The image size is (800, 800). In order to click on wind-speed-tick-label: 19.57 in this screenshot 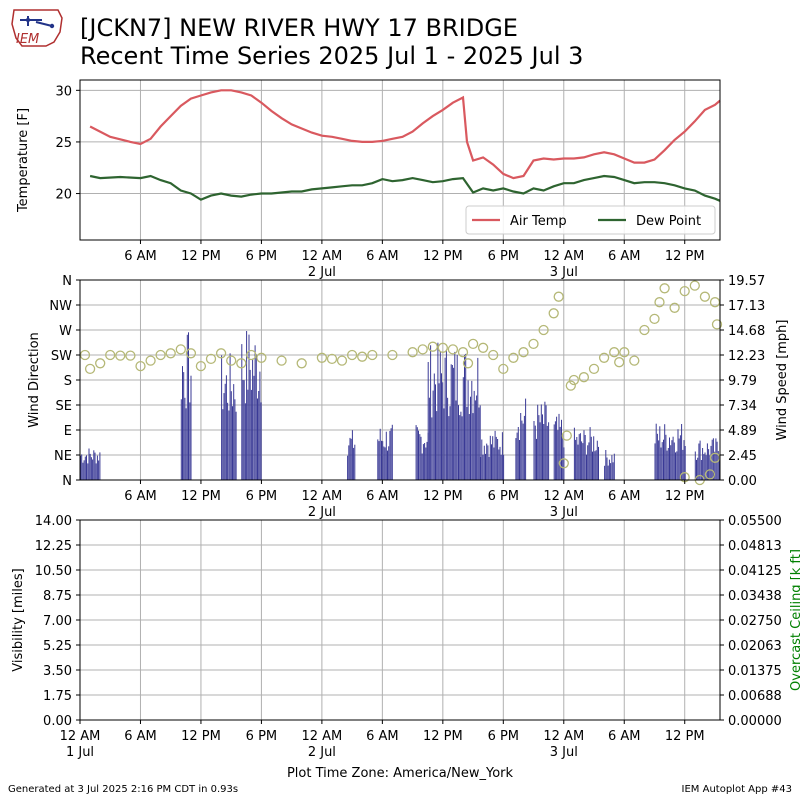, I will do `click(746, 281)`.